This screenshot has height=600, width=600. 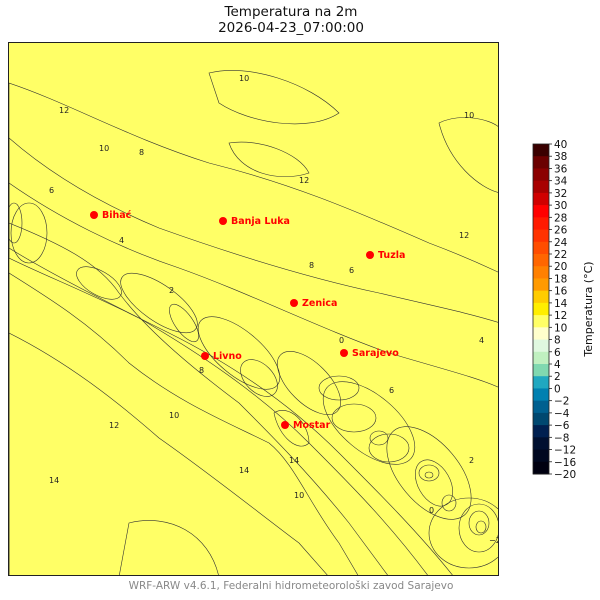 What do you see at coordinates (117, 215) in the screenshot?
I see `city-label: Bihać` at bounding box center [117, 215].